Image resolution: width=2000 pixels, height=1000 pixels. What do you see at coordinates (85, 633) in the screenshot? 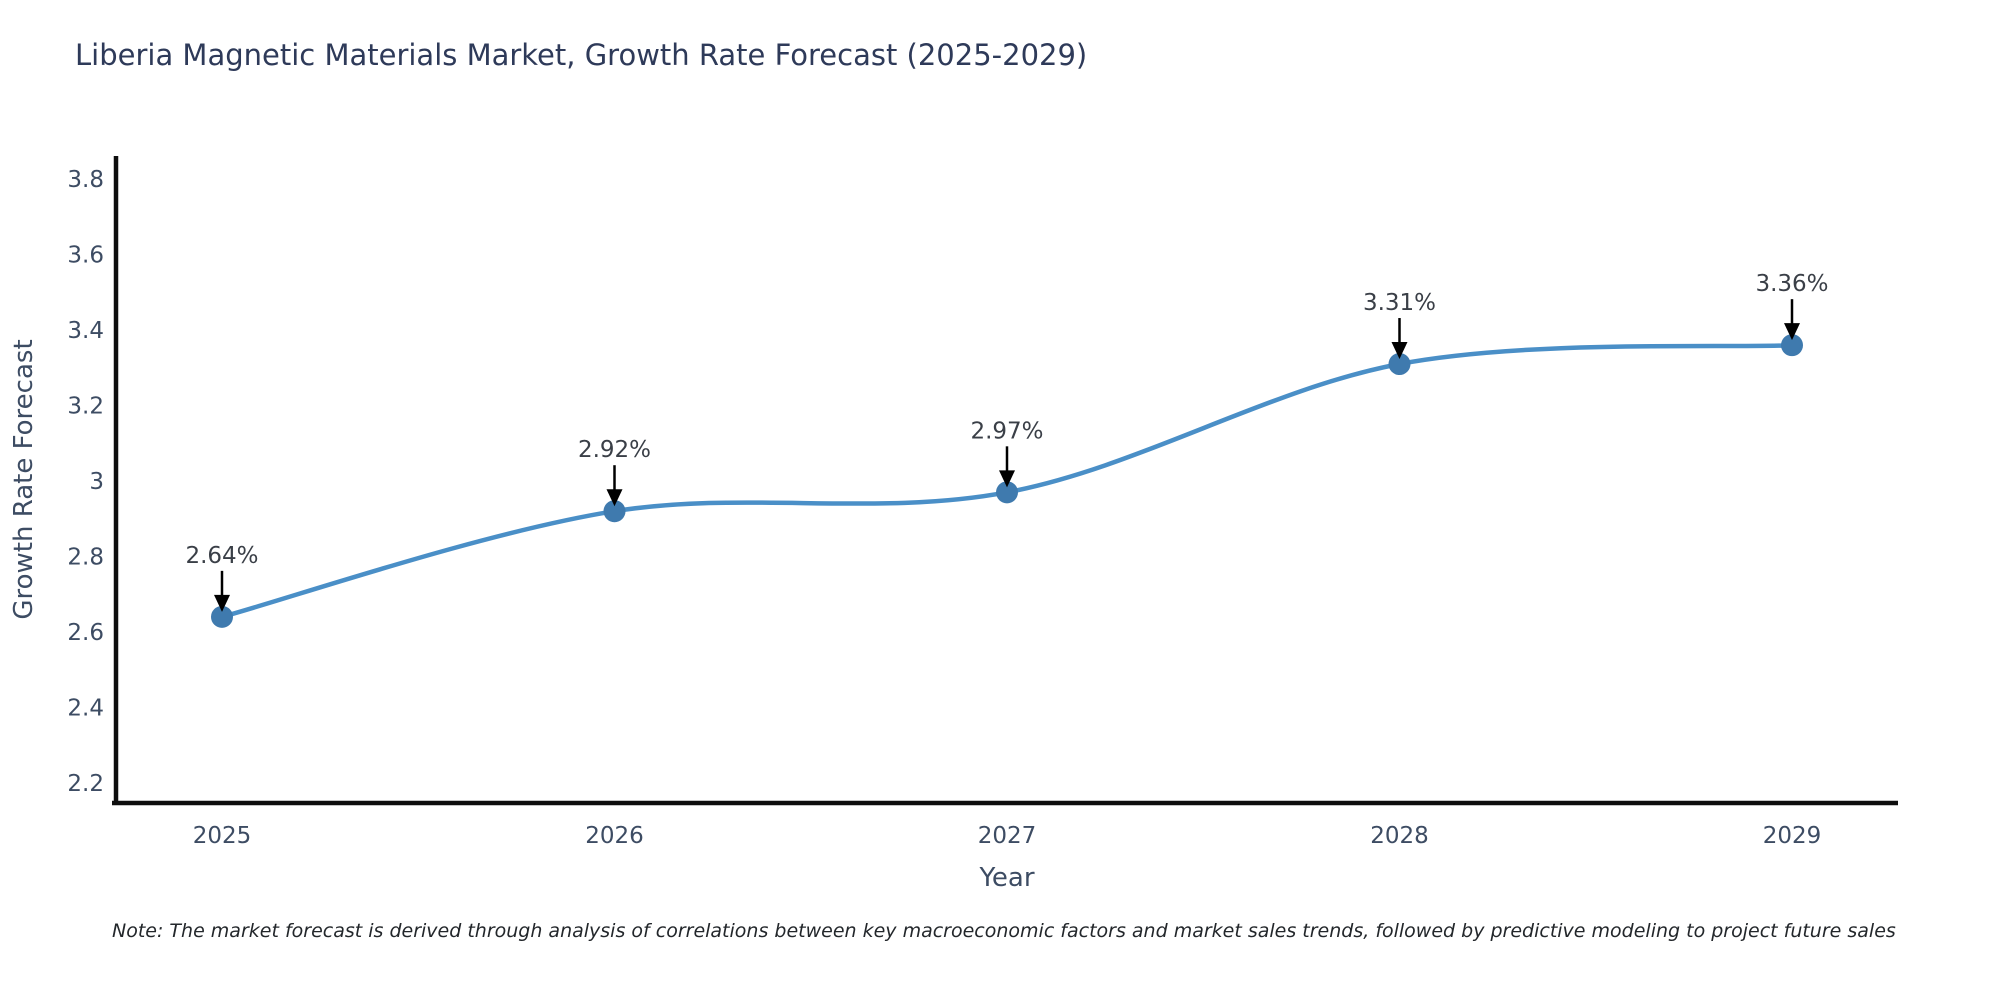
I see `y-tick-label: 2.6` at bounding box center [85, 633].